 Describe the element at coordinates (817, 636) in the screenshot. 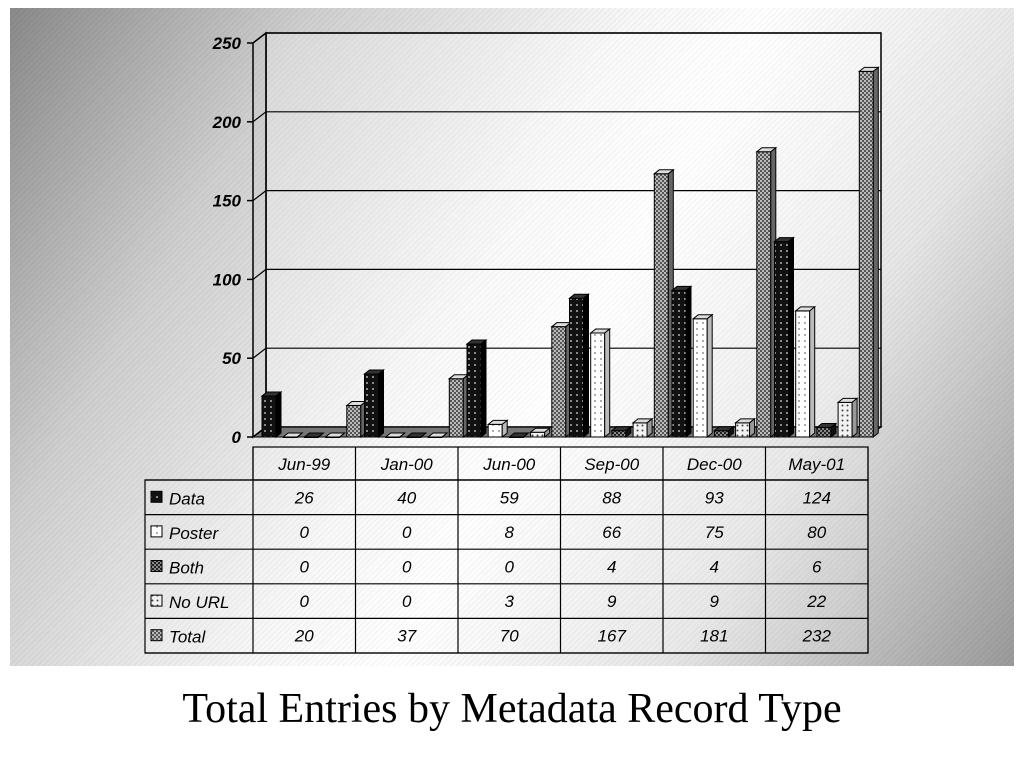

I see `data-cell: 232` at that location.